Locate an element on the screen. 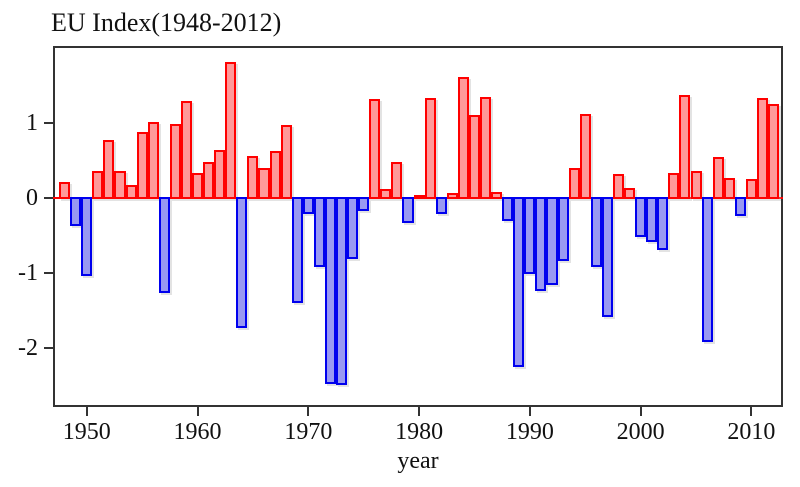 The width and height of the screenshot is (800, 487). bar-1950 is located at coordinates (87, 236).